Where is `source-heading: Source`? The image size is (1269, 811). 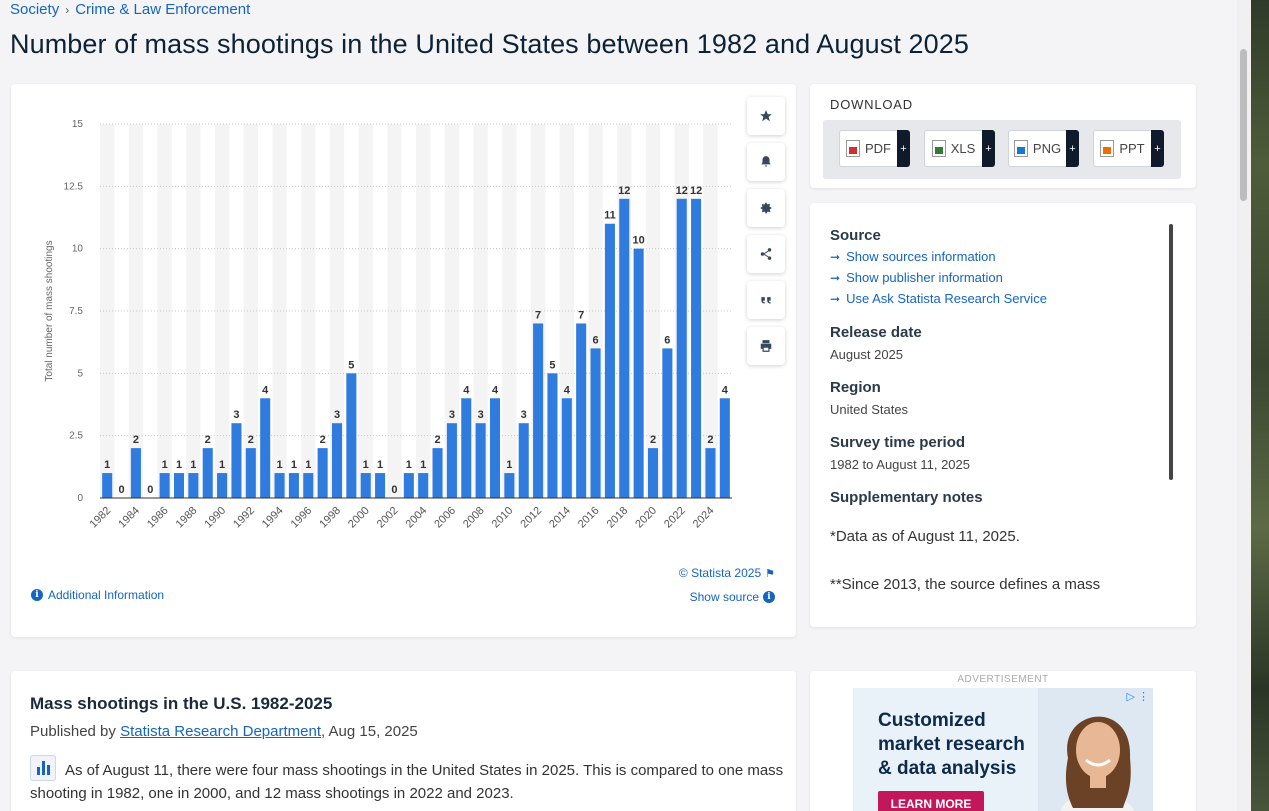 source-heading: Source is located at coordinates (855, 235).